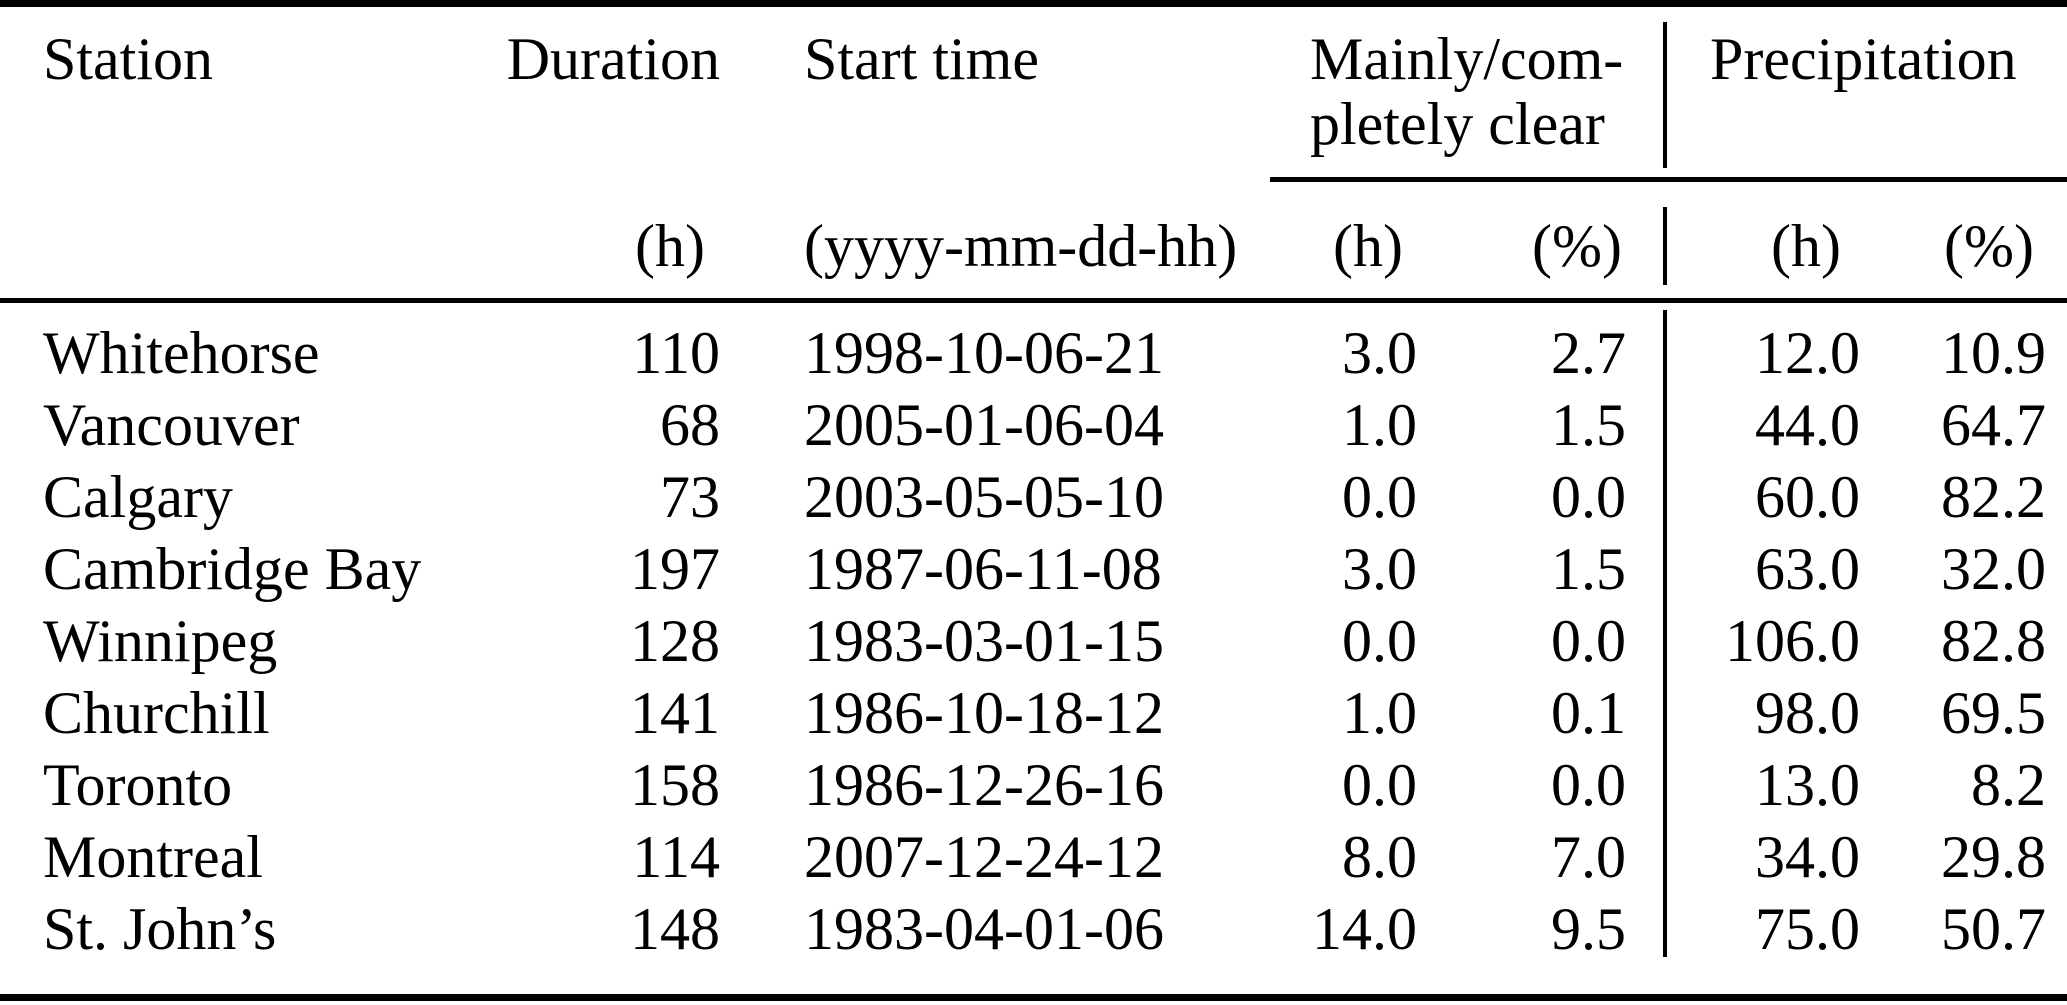  Describe the element at coordinates (1966, 241) in the screenshot. I see `unit-header-precip-pct: (%)` at that location.